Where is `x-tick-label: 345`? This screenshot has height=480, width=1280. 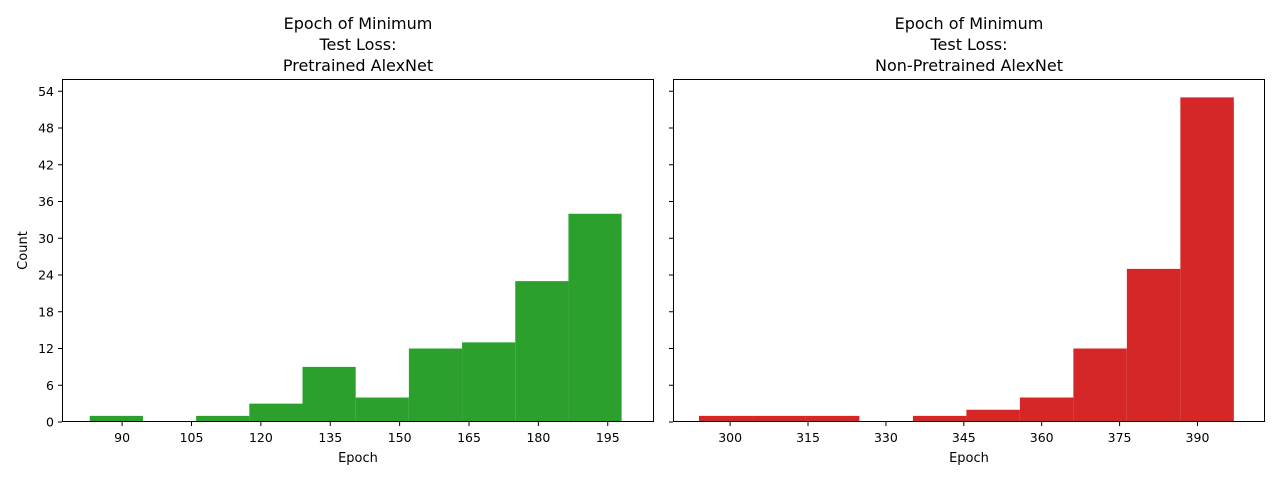
x-tick-label: 345 is located at coordinates (964, 437).